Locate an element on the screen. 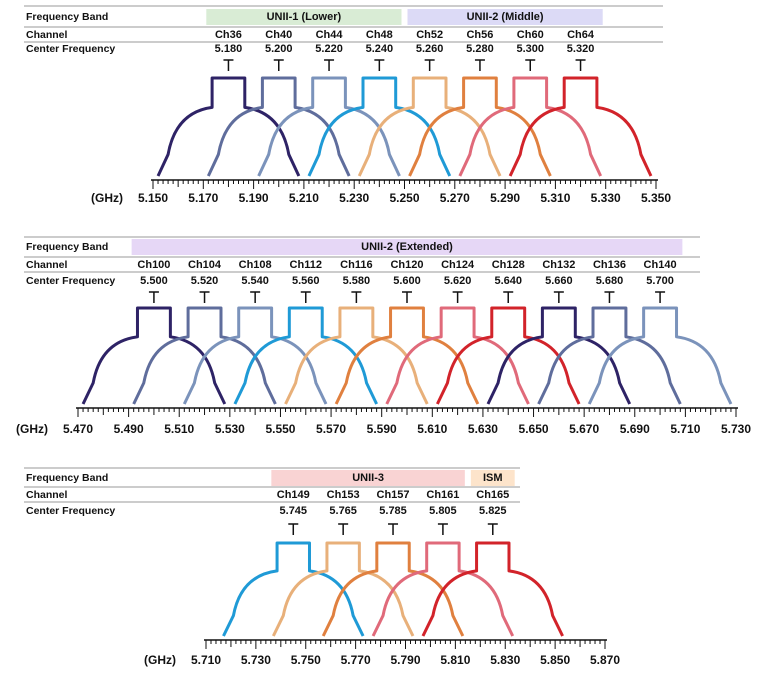 This screenshot has height=679, width=768. center-frequency: 5.540 is located at coordinates (255, 281).